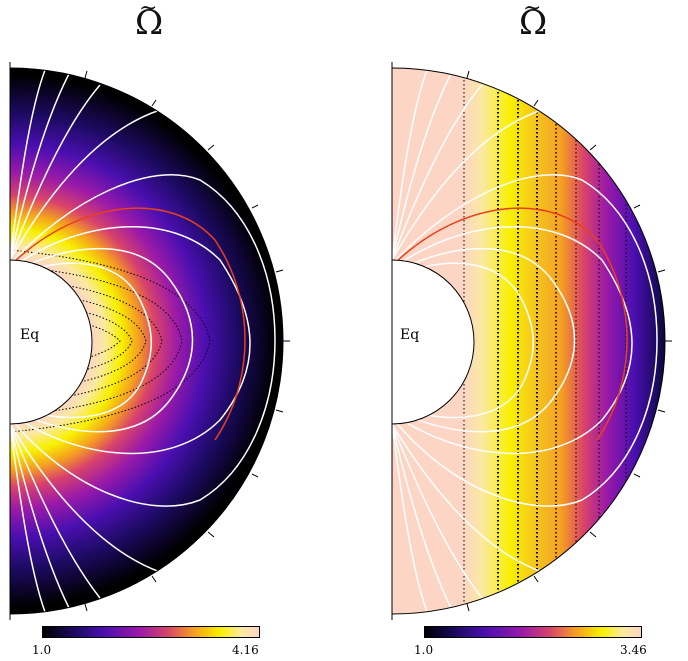  What do you see at coordinates (533, 23) in the screenshot?
I see `right-panel-title: Ω` at bounding box center [533, 23].